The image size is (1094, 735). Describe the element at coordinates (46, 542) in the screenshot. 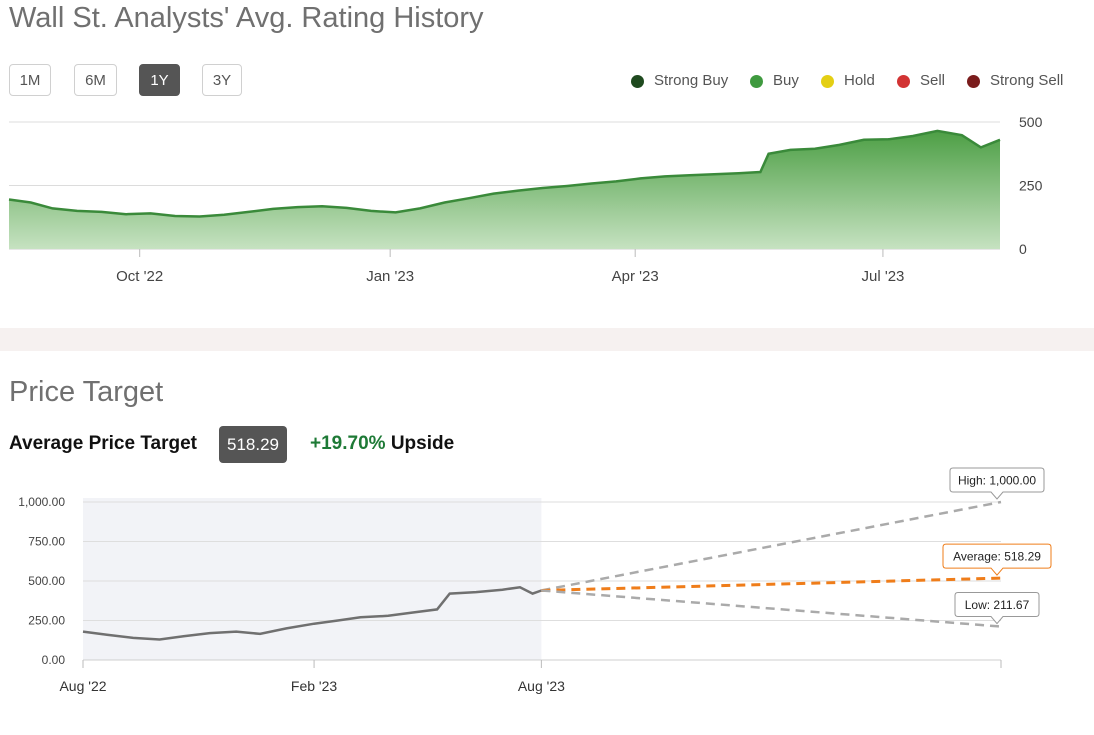

I see `pt-y-tick-label: 750.00` at that location.